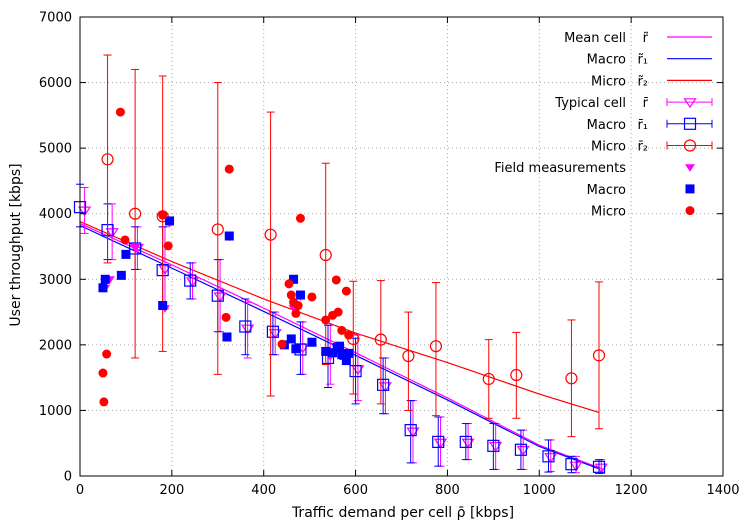  I want to click on x-tick-label: 400, so click(263, 490).